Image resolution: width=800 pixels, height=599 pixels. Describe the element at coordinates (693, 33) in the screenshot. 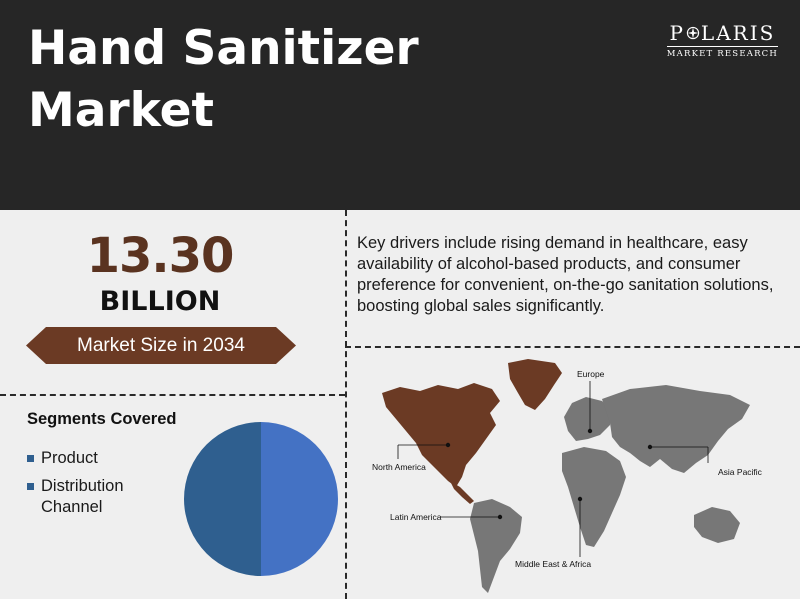

I see `compass-star-icon` at that location.